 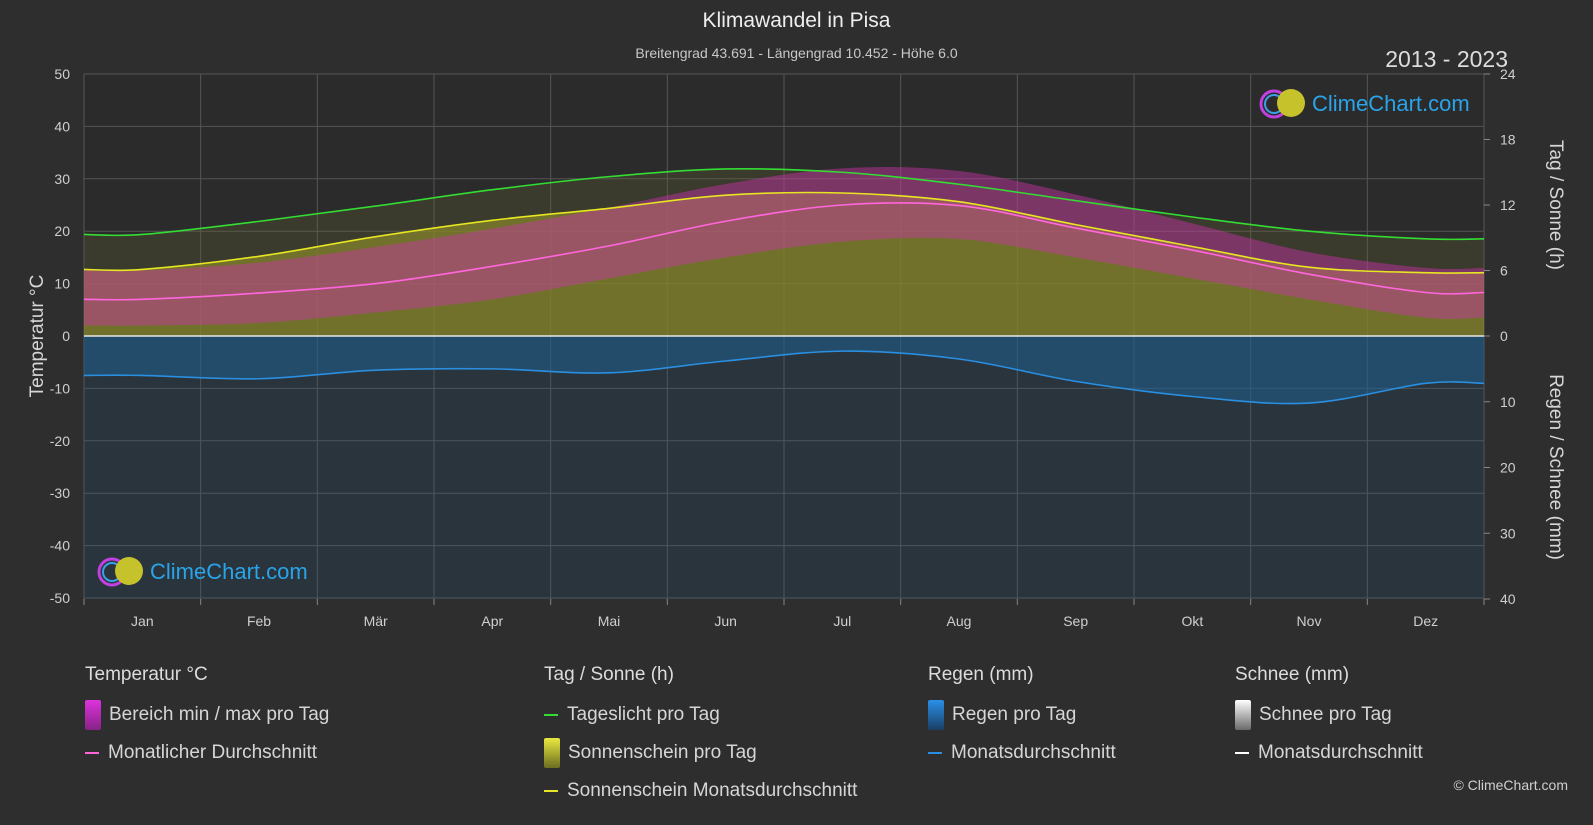 What do you see at coordinates (609, 674) in the screenshot?
I see `legend-sun-heading: Tag / Sonne (h)` at bounding box center [609, 674].